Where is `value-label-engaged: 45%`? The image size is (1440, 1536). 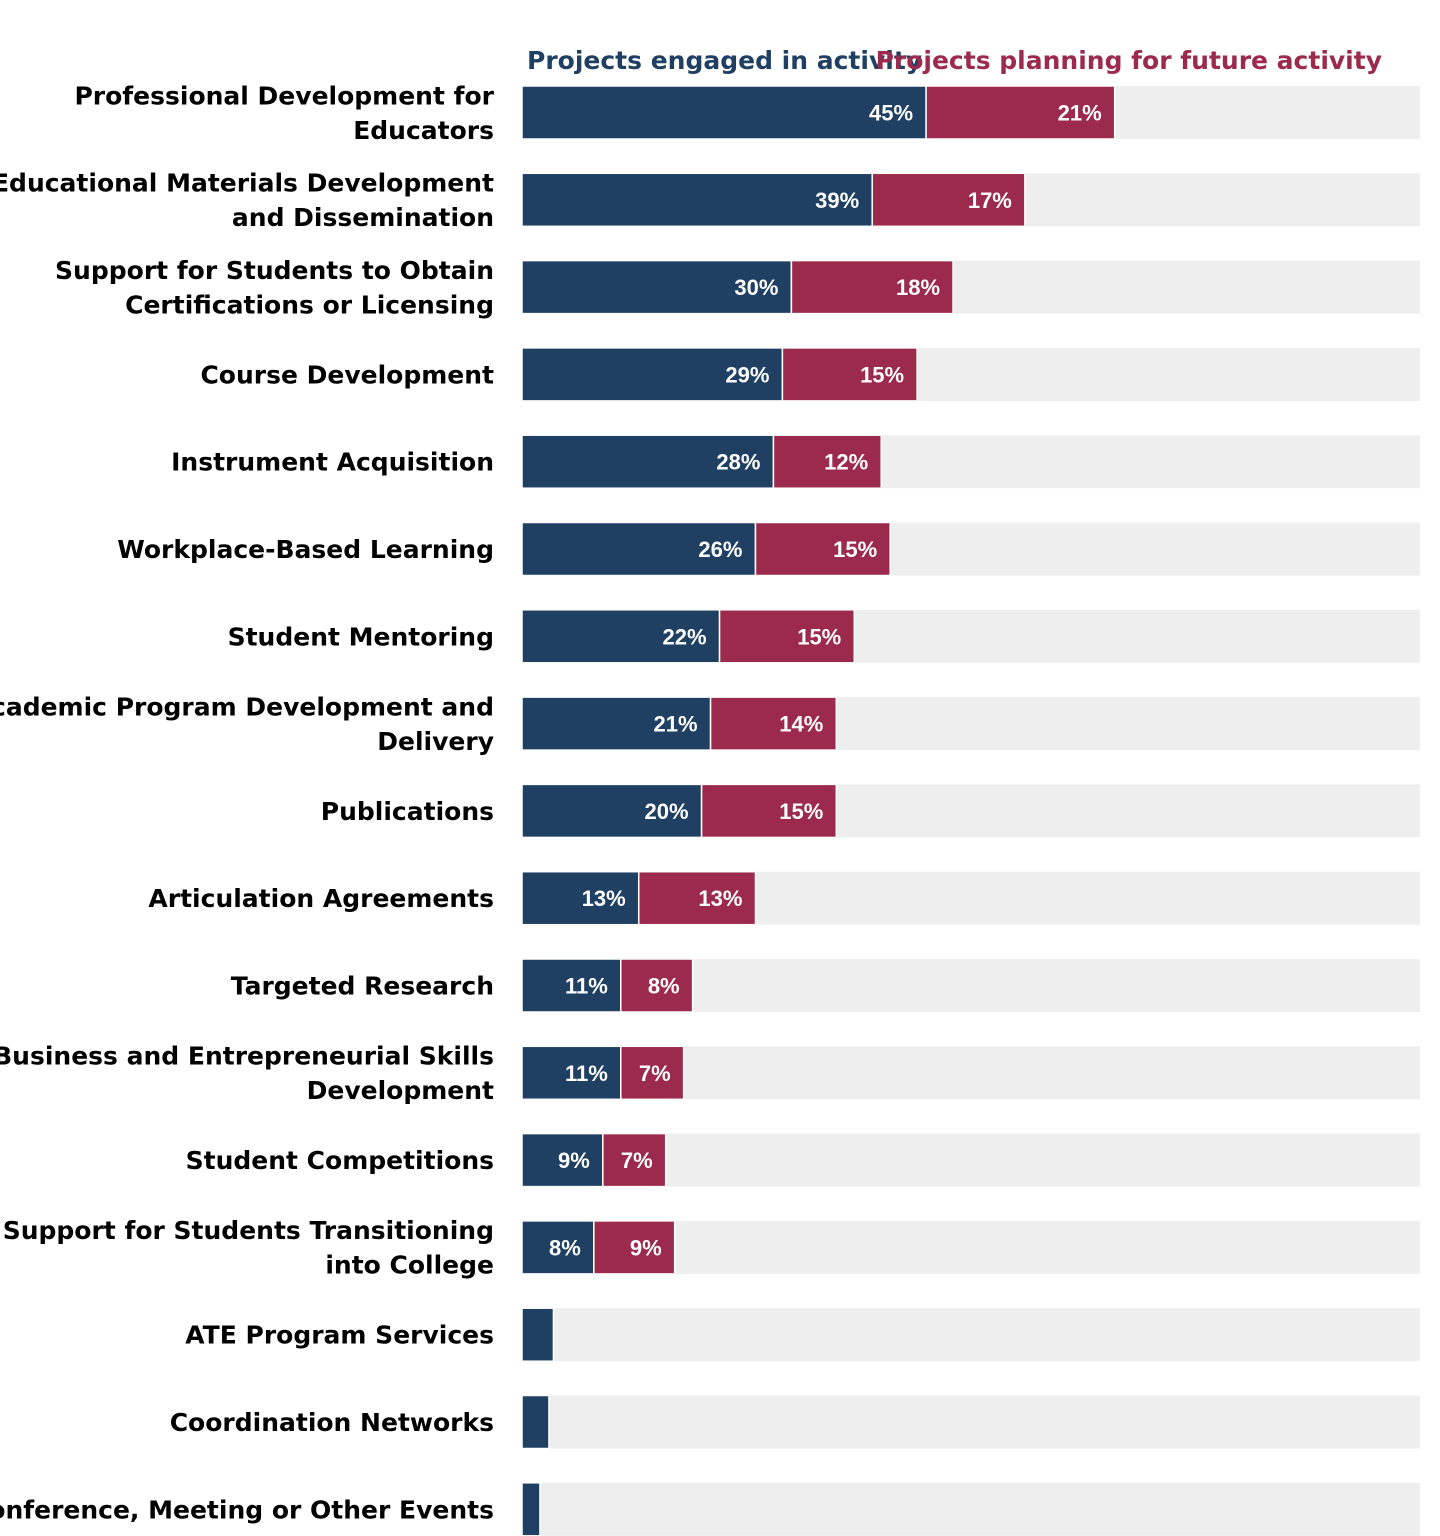 value-label-engaged: 45% is located at coordinates (891, 113).